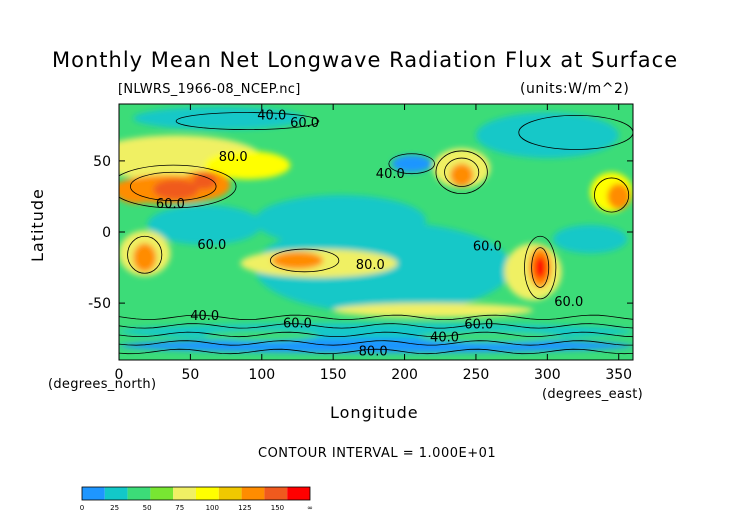 This screenshot has width=752, height=532. What do you see at coordinates (244, 508) in the screenshot?
I see `colorbar-label: 125` at bounding box center [244, 508].